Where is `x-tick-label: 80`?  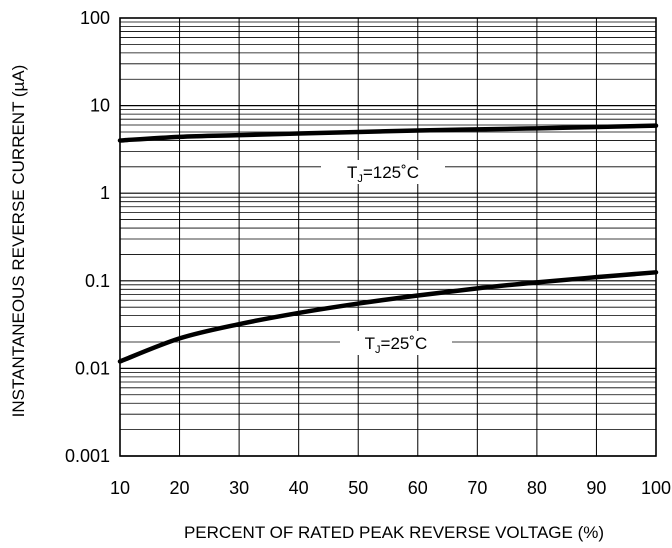
x-tick-label: 80 is located at coordinates (537, 488).